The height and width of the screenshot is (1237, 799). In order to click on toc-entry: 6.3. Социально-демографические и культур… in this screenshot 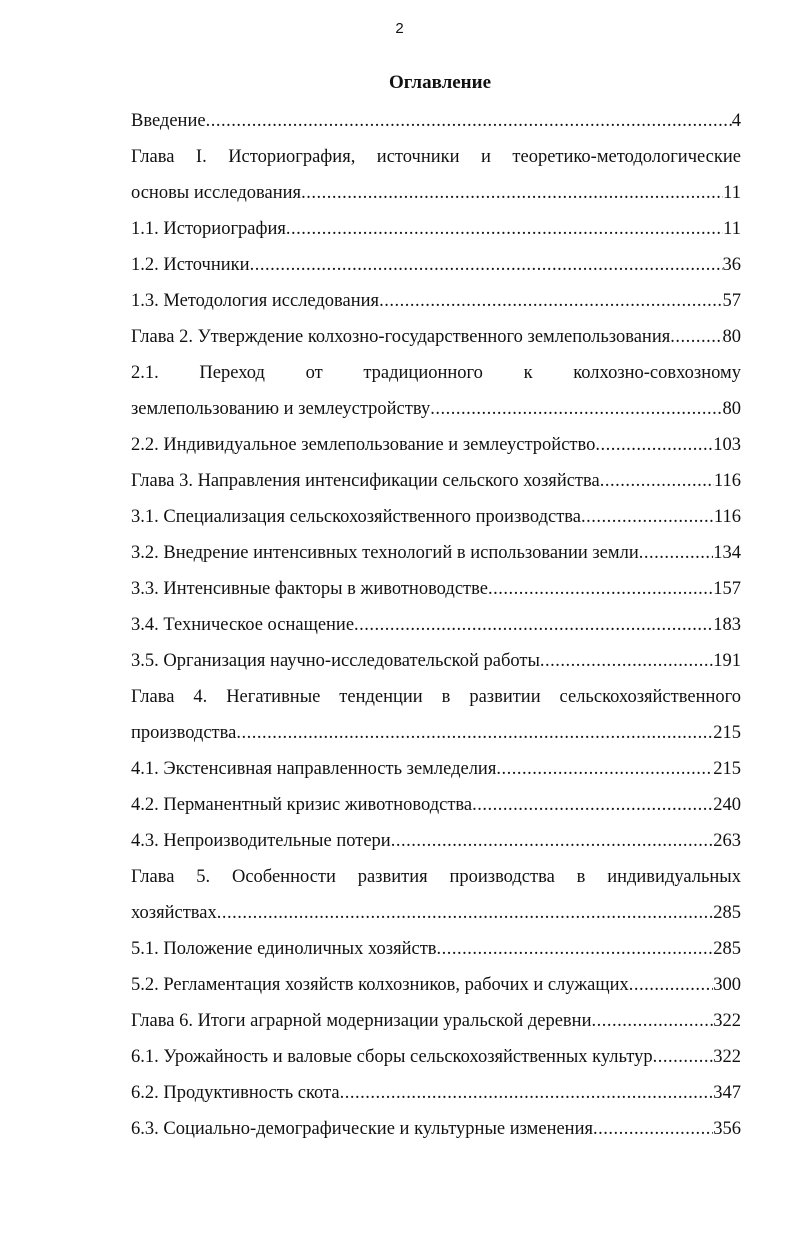, I will do `click(436, 1134)`.